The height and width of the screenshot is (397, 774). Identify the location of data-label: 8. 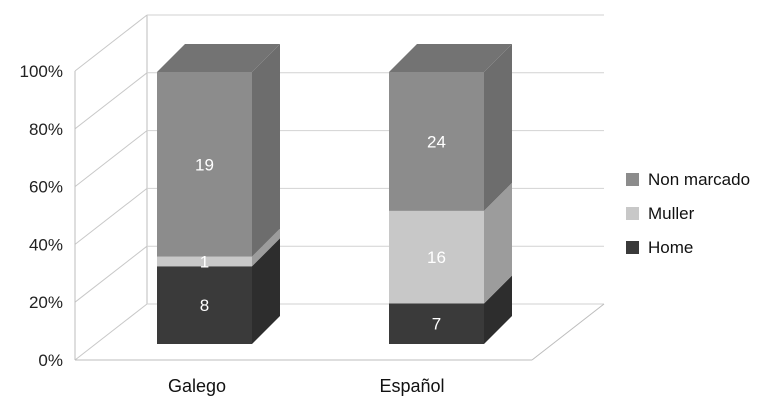
(204, 305).